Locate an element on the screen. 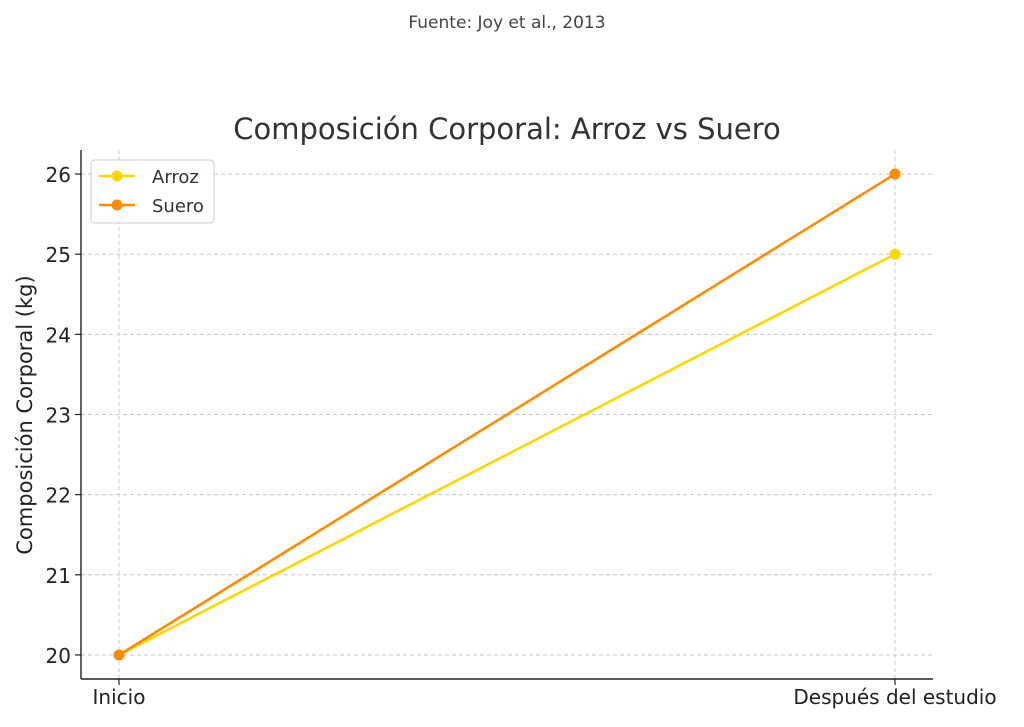 Image resolution: width=1024 pixels, height=727 pixels. y-tick-label: 25 is located at coordinates (58, 255).